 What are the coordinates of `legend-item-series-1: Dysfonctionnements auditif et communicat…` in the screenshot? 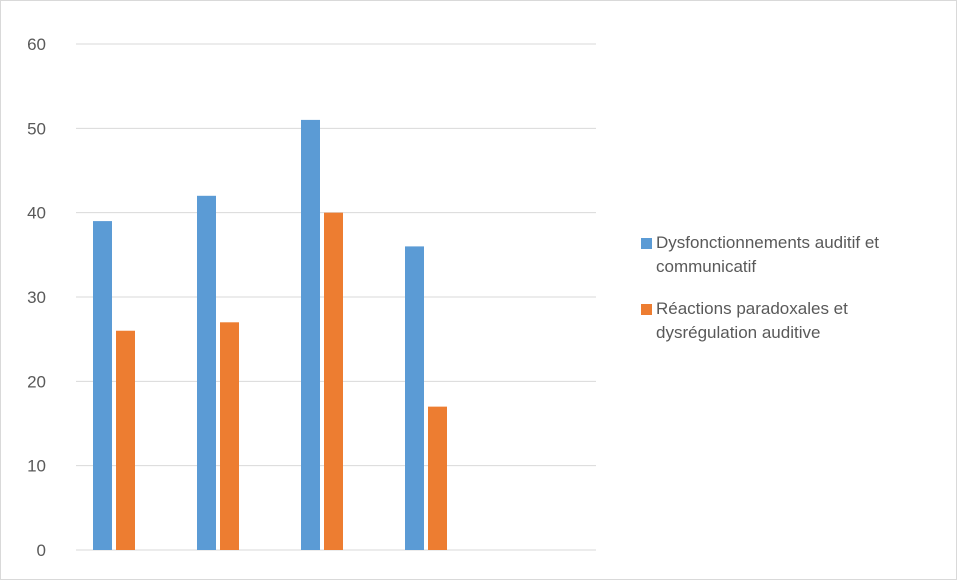 It's located at (791, 255).